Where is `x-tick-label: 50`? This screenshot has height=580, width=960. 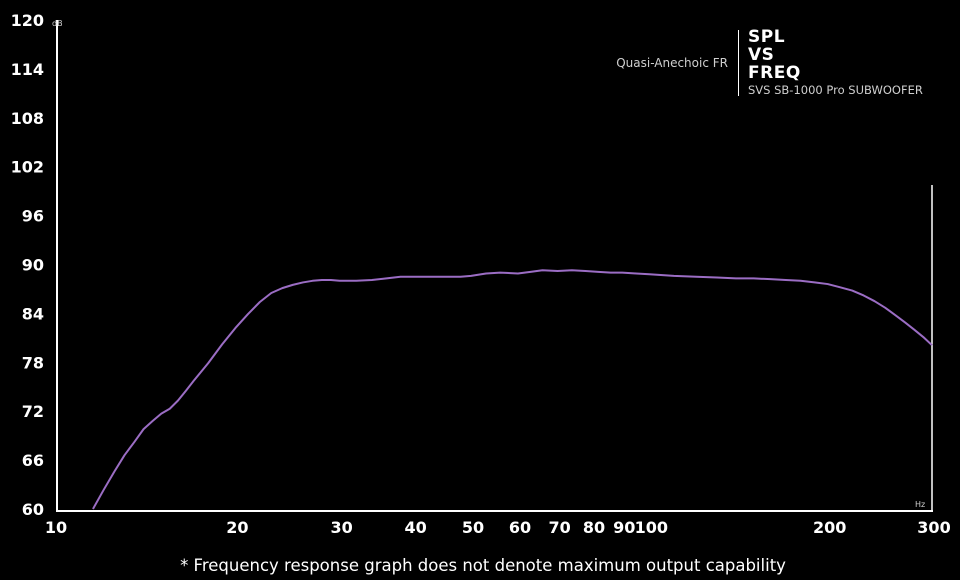
x-tick-label: 50 is located at coordinates (473, 527).